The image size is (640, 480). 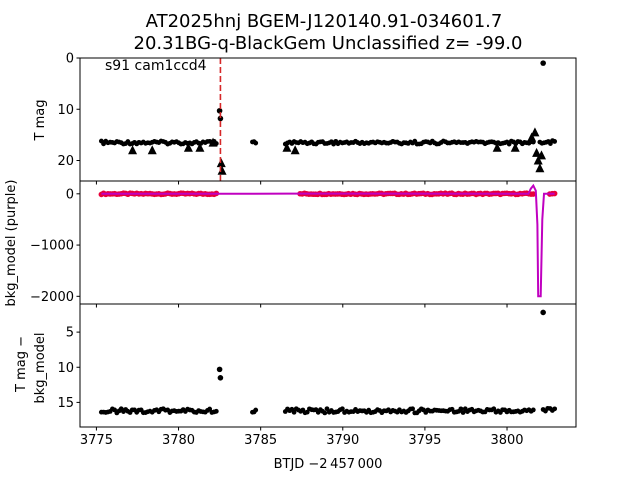 I want to click on top-y-axis-label: T mag, so click(x=40, y=121).